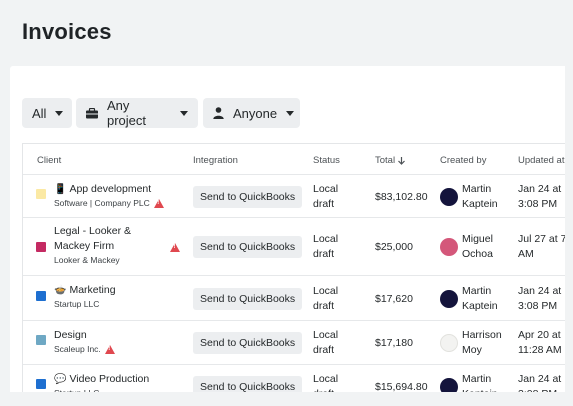 Image resolution: width=573 pixels, height=406 pixels. What do you see at coordinates (540, 350) in the screenshot?
I see `updated-line2: 11:28 AM` at bounding box center [540, 350].